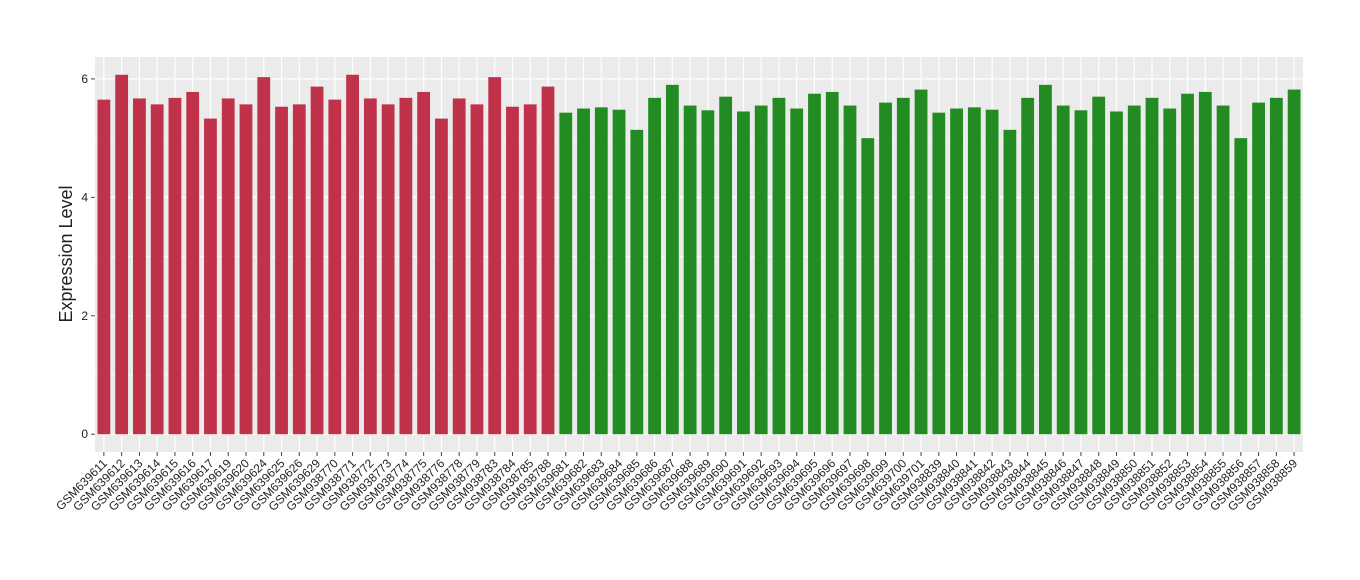 Image resolution: width=1360 pixels, height=580 pixels. I want to click on y-tick-label: 6, so click(84, 79).